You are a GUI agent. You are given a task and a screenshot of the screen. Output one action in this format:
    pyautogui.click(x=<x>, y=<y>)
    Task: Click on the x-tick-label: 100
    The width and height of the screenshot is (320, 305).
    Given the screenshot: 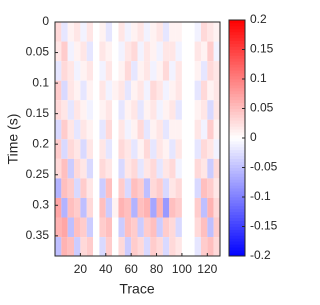 What is the action you would take?
    pyautogui.click(x=182, y=269)
    